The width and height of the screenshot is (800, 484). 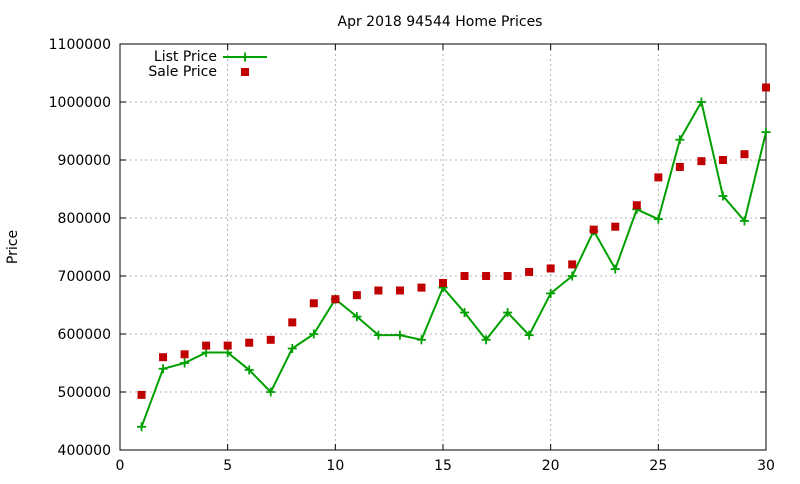 I want to click on chart-title: Apr 2018 94544 Home Prices, so click(x=440, y=22).